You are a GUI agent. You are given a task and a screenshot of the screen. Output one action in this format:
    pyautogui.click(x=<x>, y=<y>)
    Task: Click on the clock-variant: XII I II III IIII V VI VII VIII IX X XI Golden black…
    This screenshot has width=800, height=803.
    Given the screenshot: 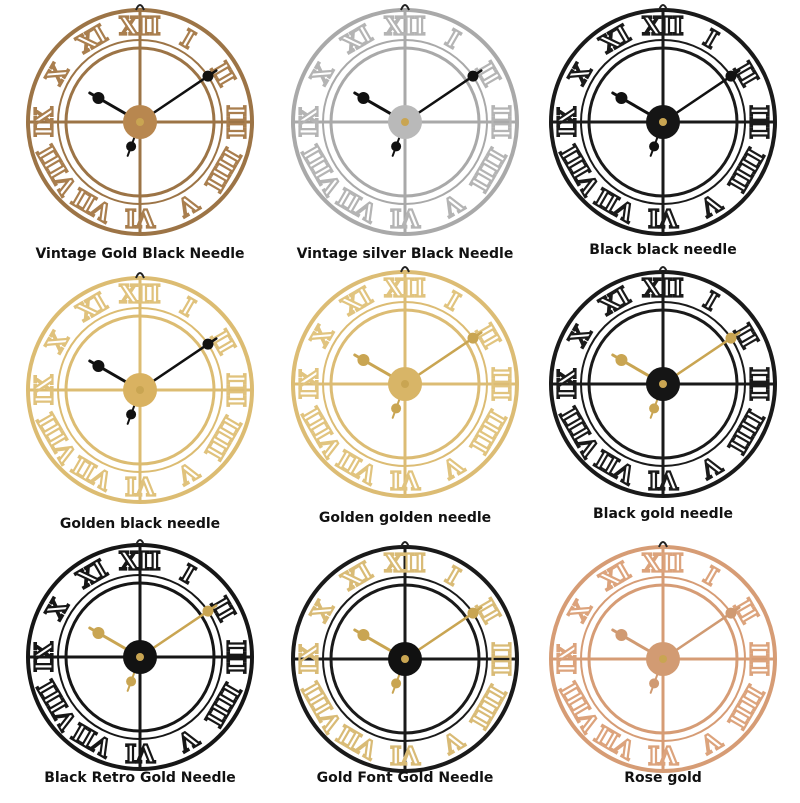 What is the action you would take?
    pyautogui.click(x=140, y=401)
    